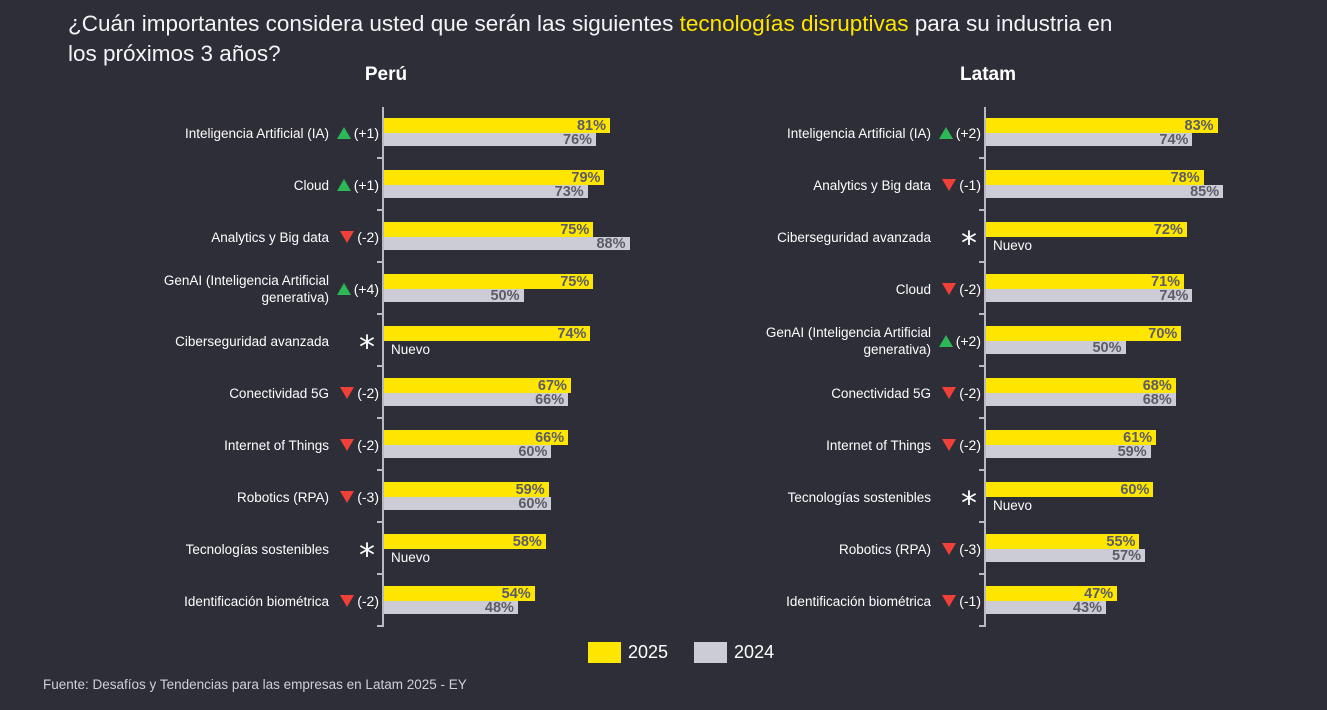 Image resolution: width=1327 pixels, height=710 pixels. Describe the element at coordinates (1205, 191) in the screenshot. I see `bar-value-2024: 85%` at that location.